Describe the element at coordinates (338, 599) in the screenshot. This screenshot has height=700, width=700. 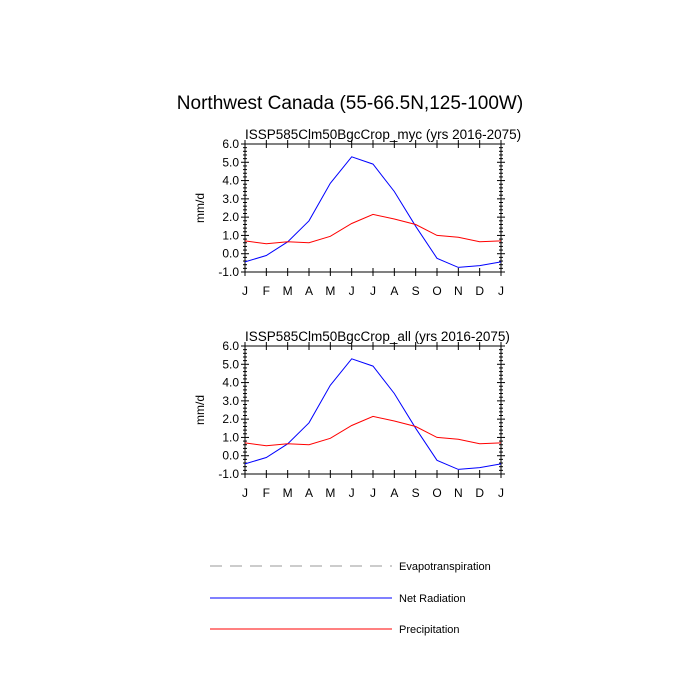
I see `legend-item: Net Radiation` at that location.